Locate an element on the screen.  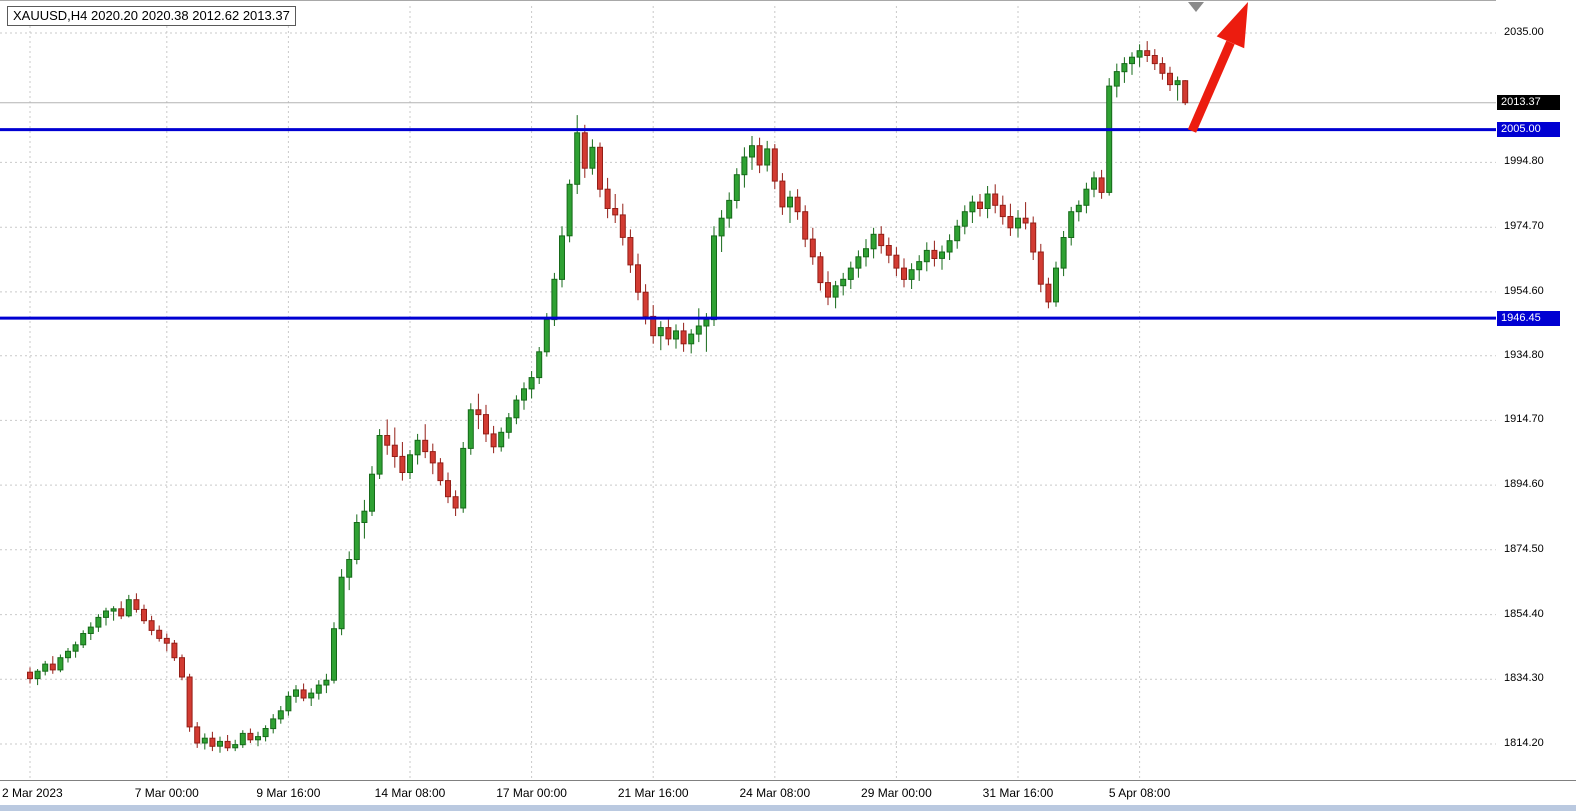
price-axis-label: 1874.50 is located at coordinates (1524, 548).